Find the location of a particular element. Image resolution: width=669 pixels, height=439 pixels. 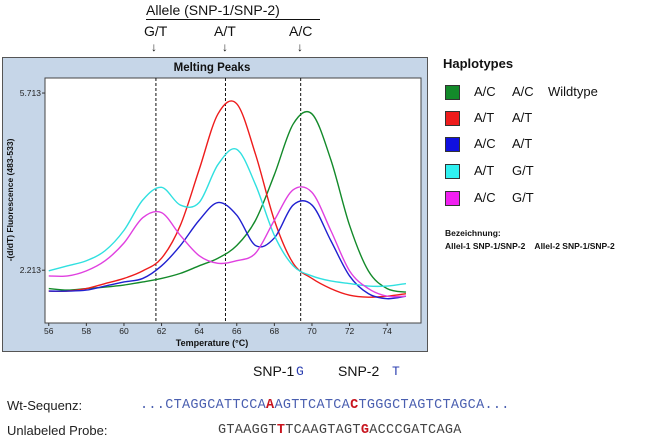

x-tick-label: 60 is located at coordinates (124, 331).